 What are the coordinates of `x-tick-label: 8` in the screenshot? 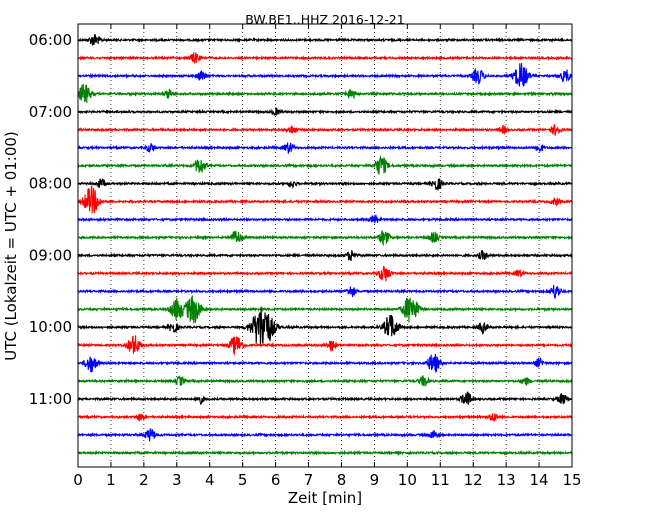 It's located at (342, 480).